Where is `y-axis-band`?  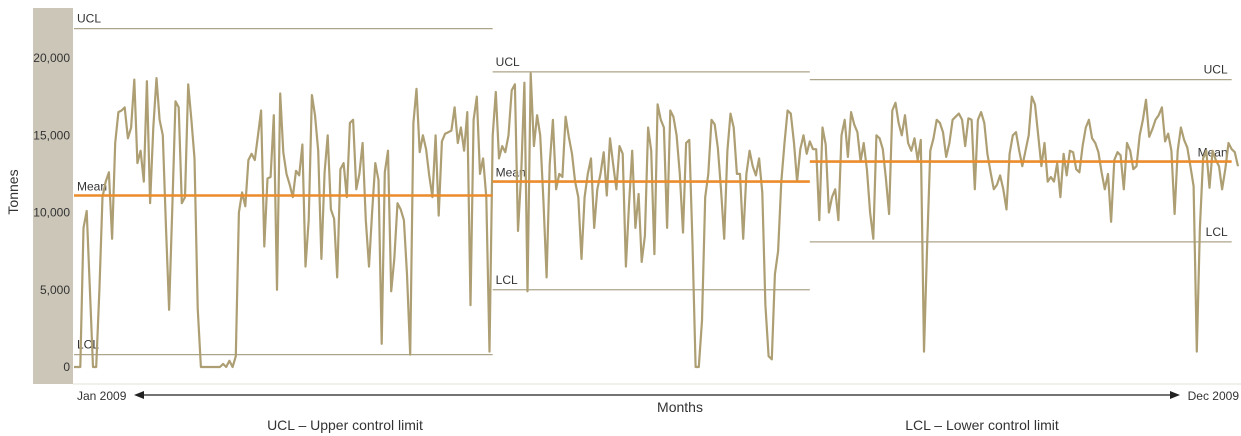 y-axis-band is located at coordinates (53, 196).